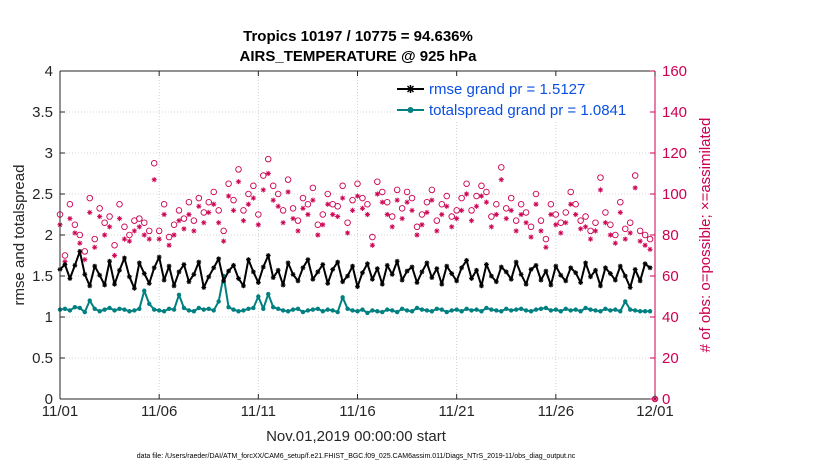 This screenshot has width=830, height=470. I want to click on legend-rmse-marker, so click(410, 89).